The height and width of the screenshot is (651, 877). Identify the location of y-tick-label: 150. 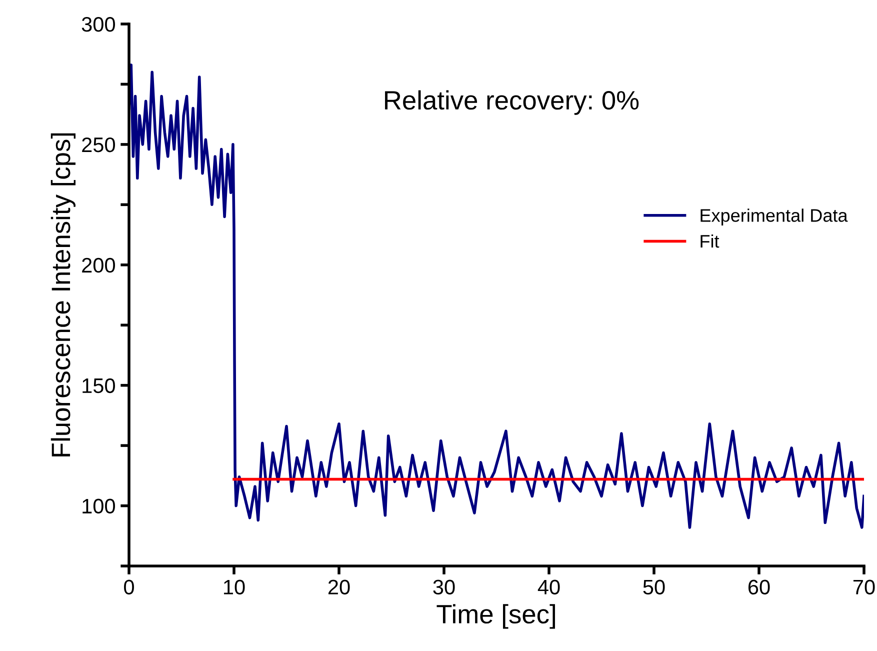
(98, 386).